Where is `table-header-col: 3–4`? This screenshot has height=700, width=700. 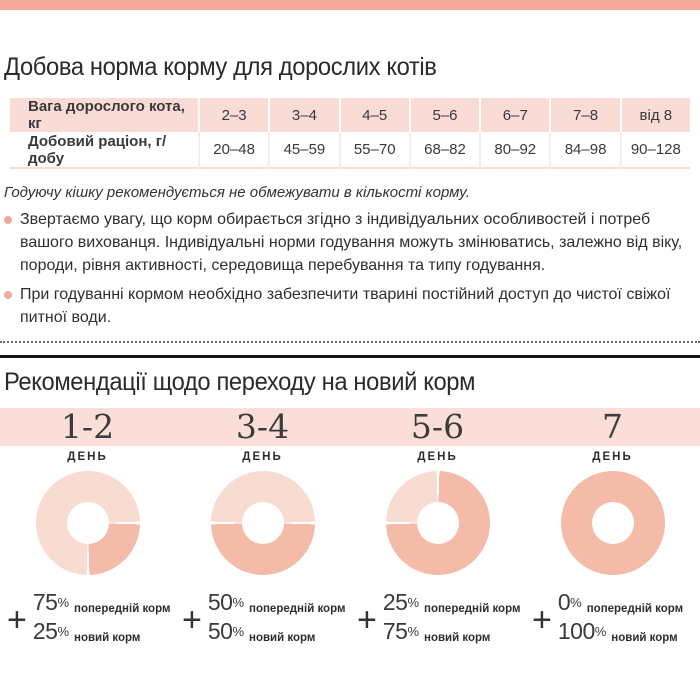 table-header-col: 3–4 is located at coordinates (304, 115).